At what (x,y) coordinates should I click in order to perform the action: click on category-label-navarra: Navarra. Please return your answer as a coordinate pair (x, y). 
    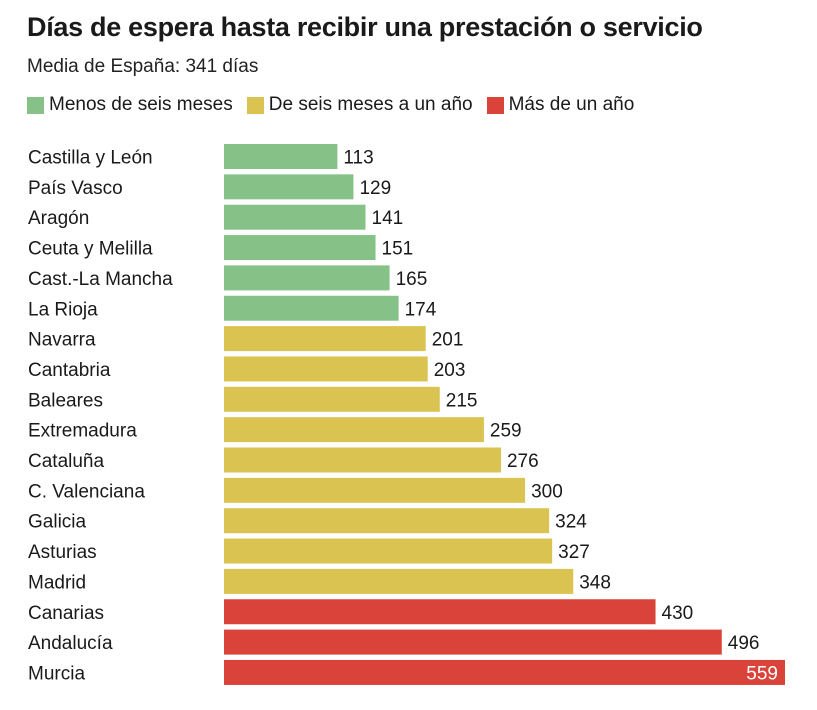
    Looking at the image, I should click on (62, 340).